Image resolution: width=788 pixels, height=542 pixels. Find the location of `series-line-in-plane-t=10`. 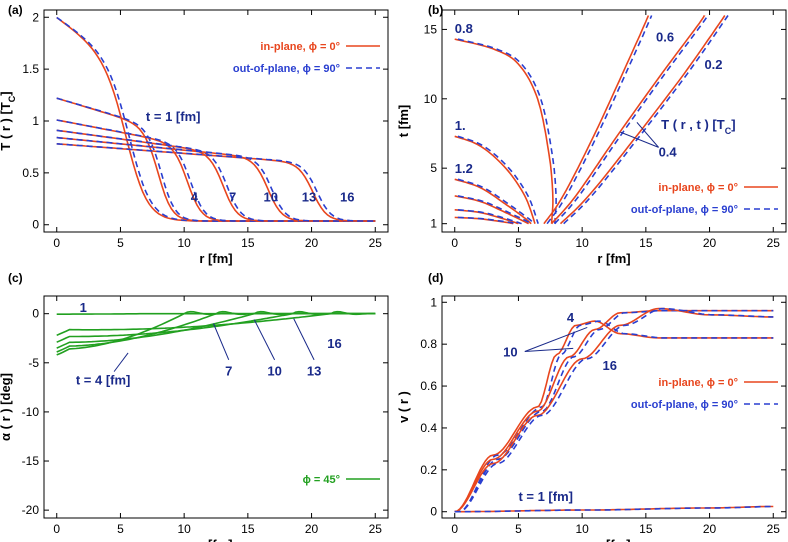

series-line-in-plane-t=10 is located at coordinates (216, 175).